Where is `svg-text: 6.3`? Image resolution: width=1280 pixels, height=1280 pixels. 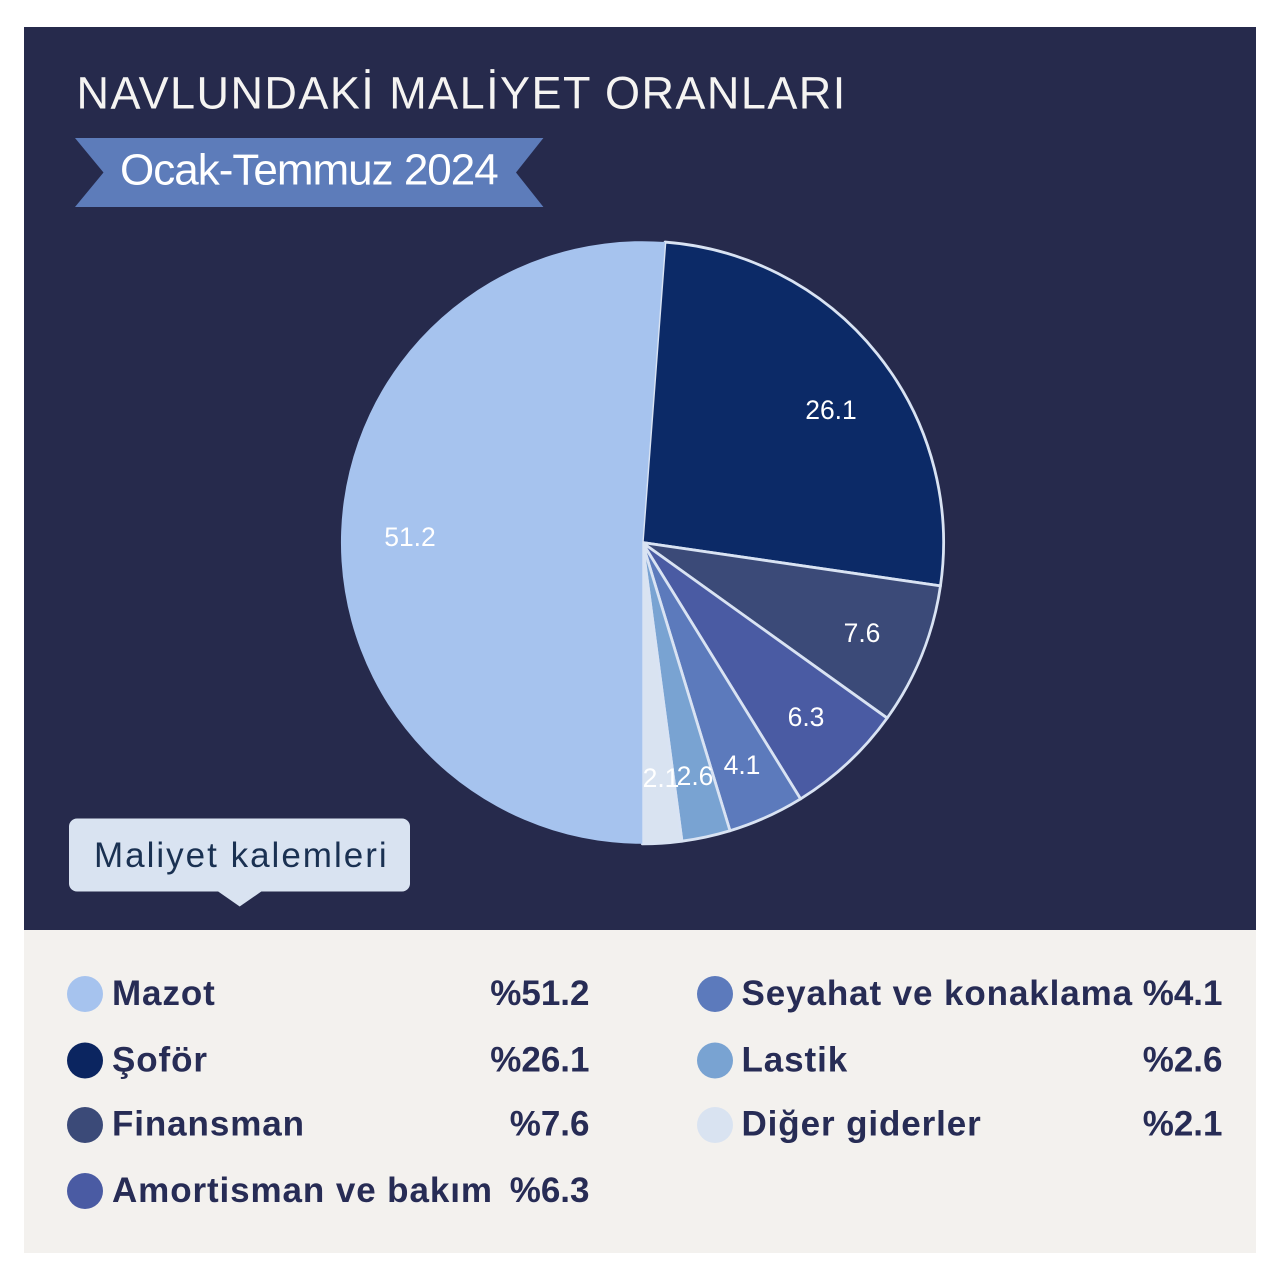
svg-text: 6.3 is located at coordinates (806, 717).